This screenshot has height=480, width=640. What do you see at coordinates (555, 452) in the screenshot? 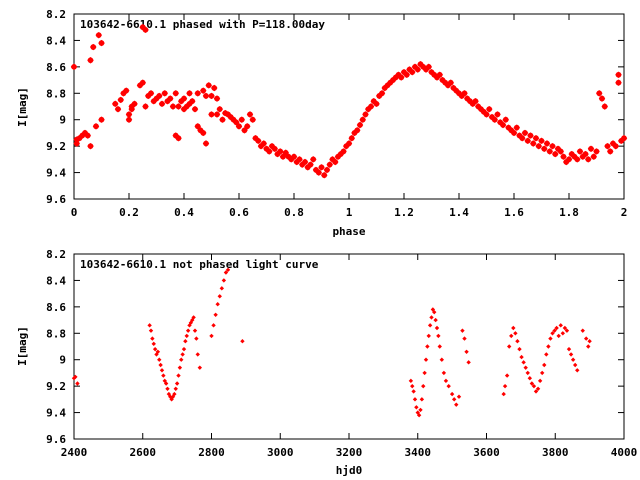
I see `unphased-x-tick-label: 3800` at bounding box center [555, 452].